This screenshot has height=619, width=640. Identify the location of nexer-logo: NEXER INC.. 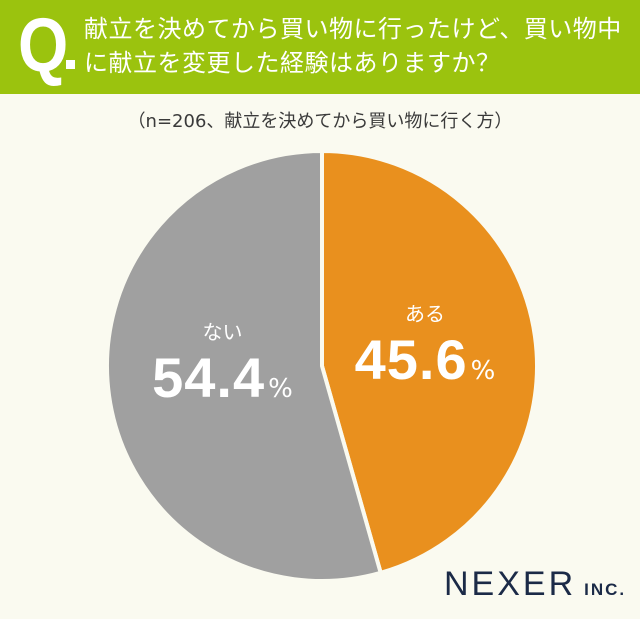
(535, 584).